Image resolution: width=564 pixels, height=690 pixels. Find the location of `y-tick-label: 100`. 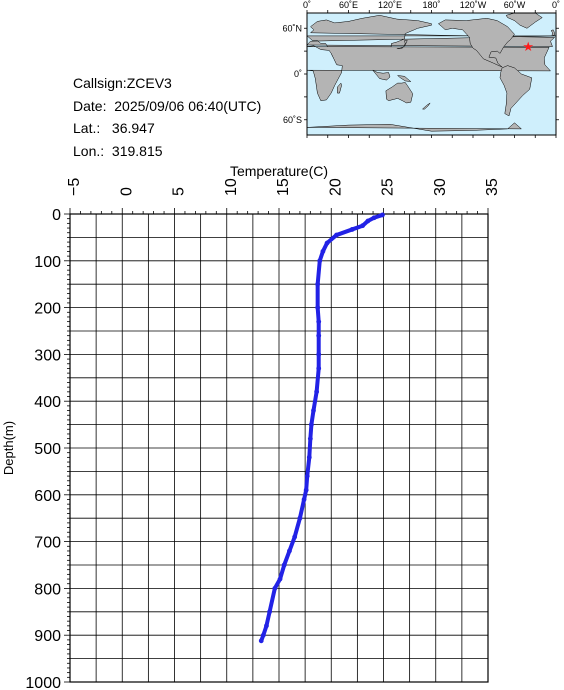

y-tick-label: 100 is located at coordinates (47, 262).